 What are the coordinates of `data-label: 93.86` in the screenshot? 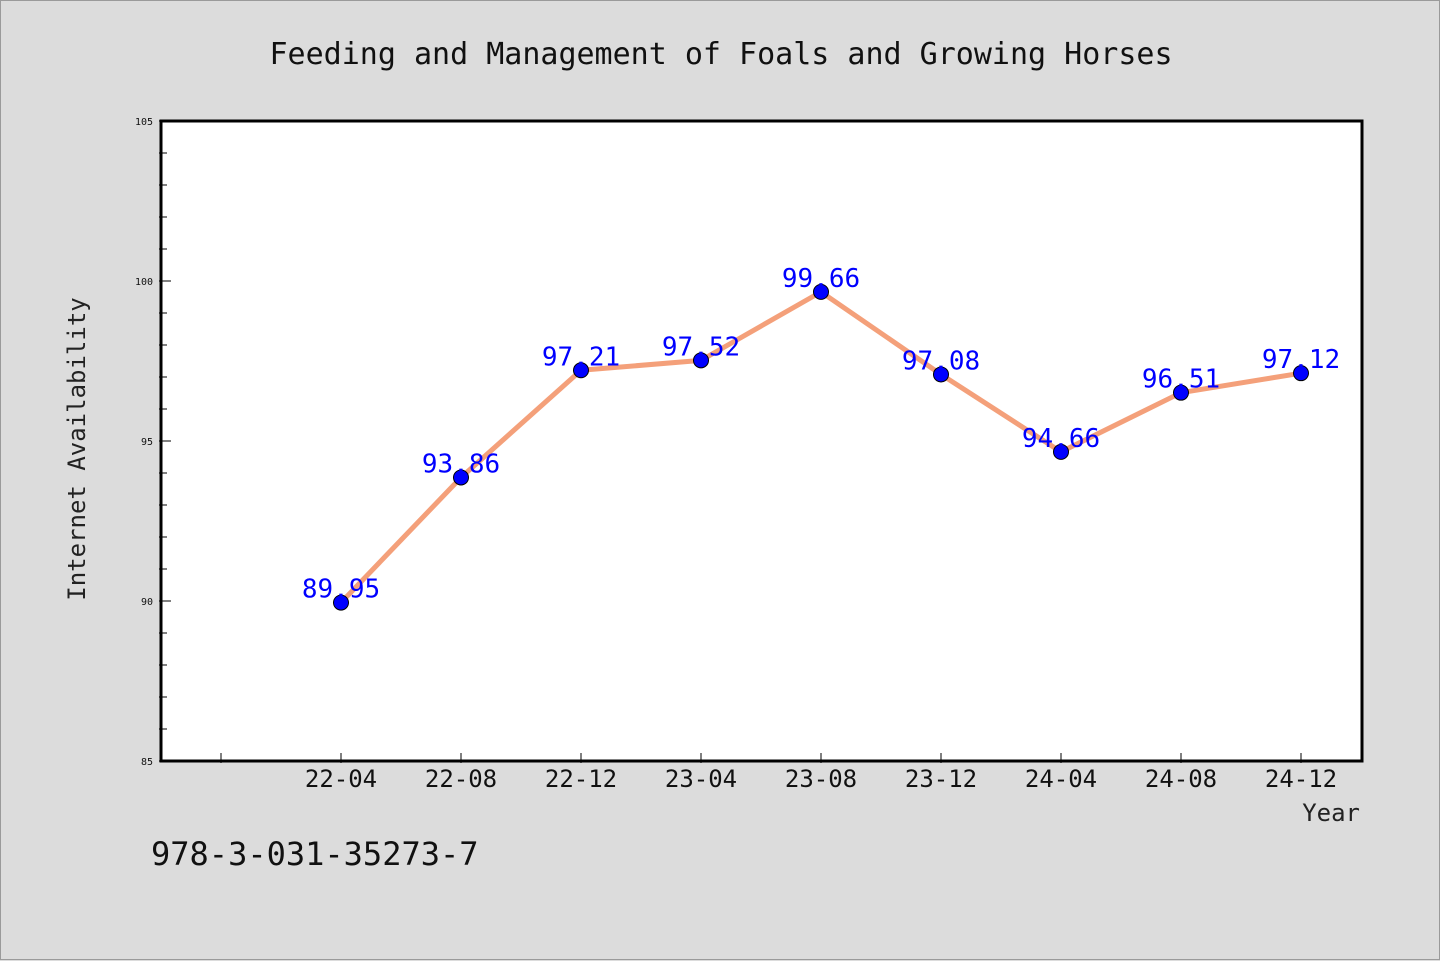 It's located at (461, 464).